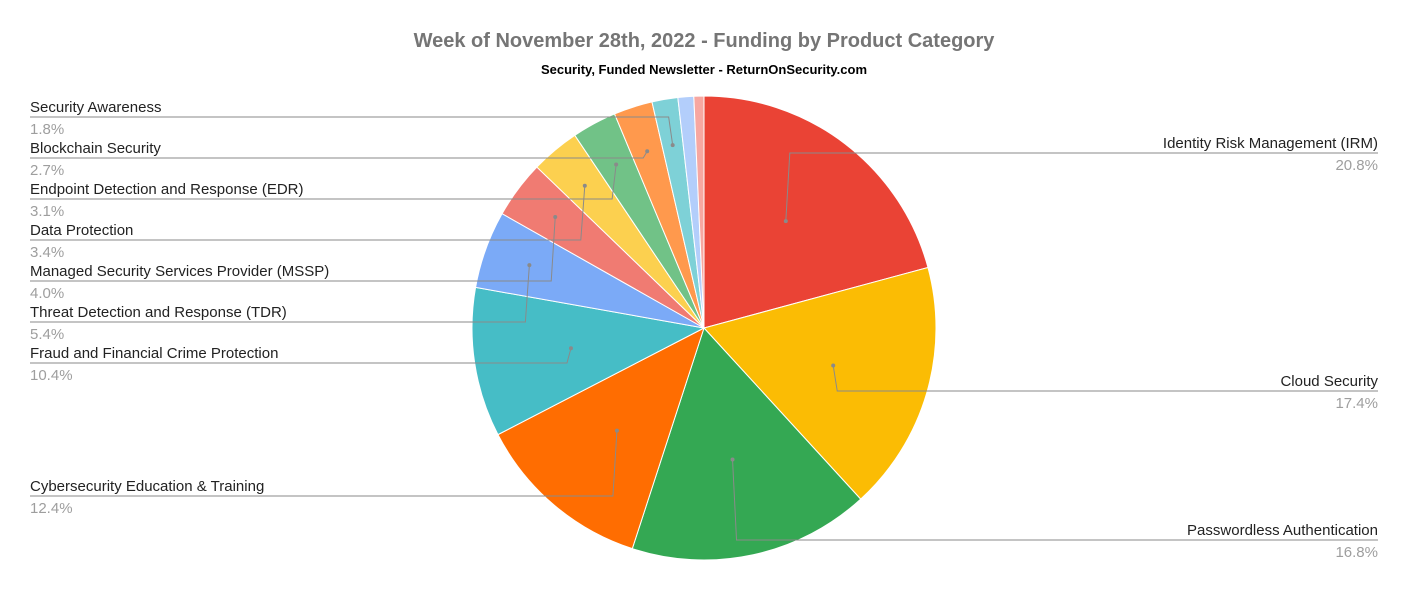 The height and width of the screenshot is (590, 1408). I want to click on leader-dot-passwordless-authentication, so click(732, 459).